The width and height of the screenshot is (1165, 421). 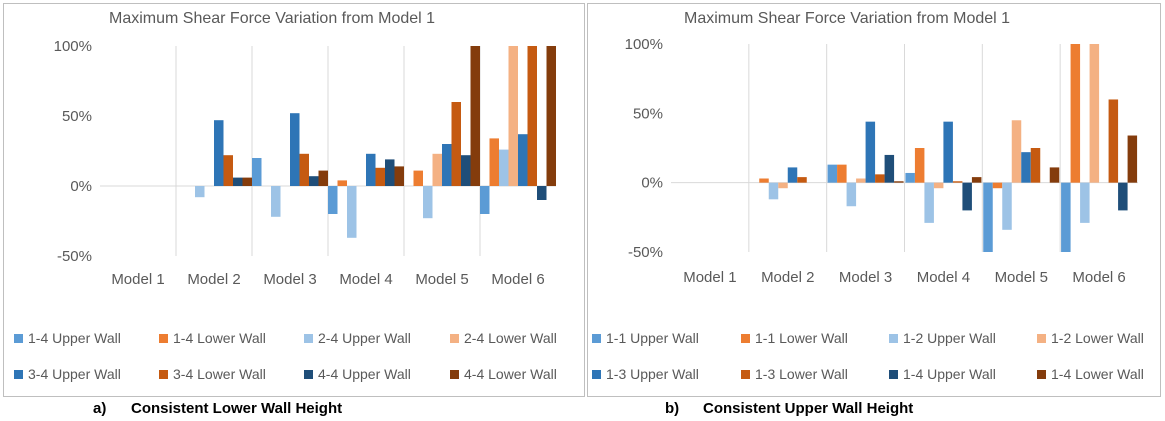 I want to click on legend-label: 2-4 Lower Wall, so click(x=510, y=338).